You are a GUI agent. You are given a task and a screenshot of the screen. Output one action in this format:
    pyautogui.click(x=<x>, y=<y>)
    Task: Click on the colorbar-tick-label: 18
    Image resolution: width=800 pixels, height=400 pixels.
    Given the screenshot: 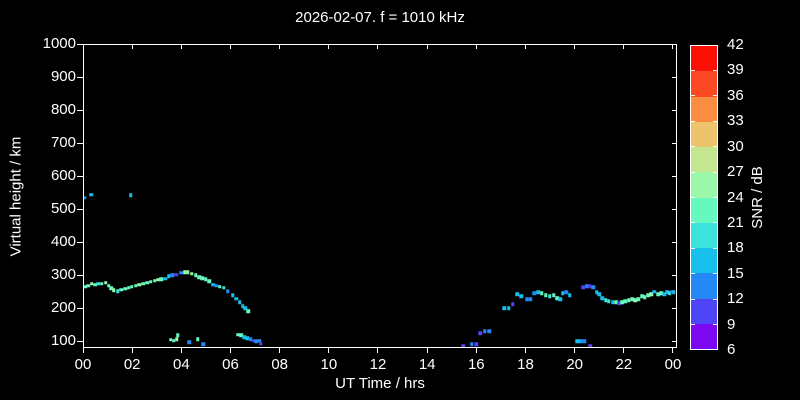 What is the action you would take?
    pyautogui.click(x=735, y=248)
    